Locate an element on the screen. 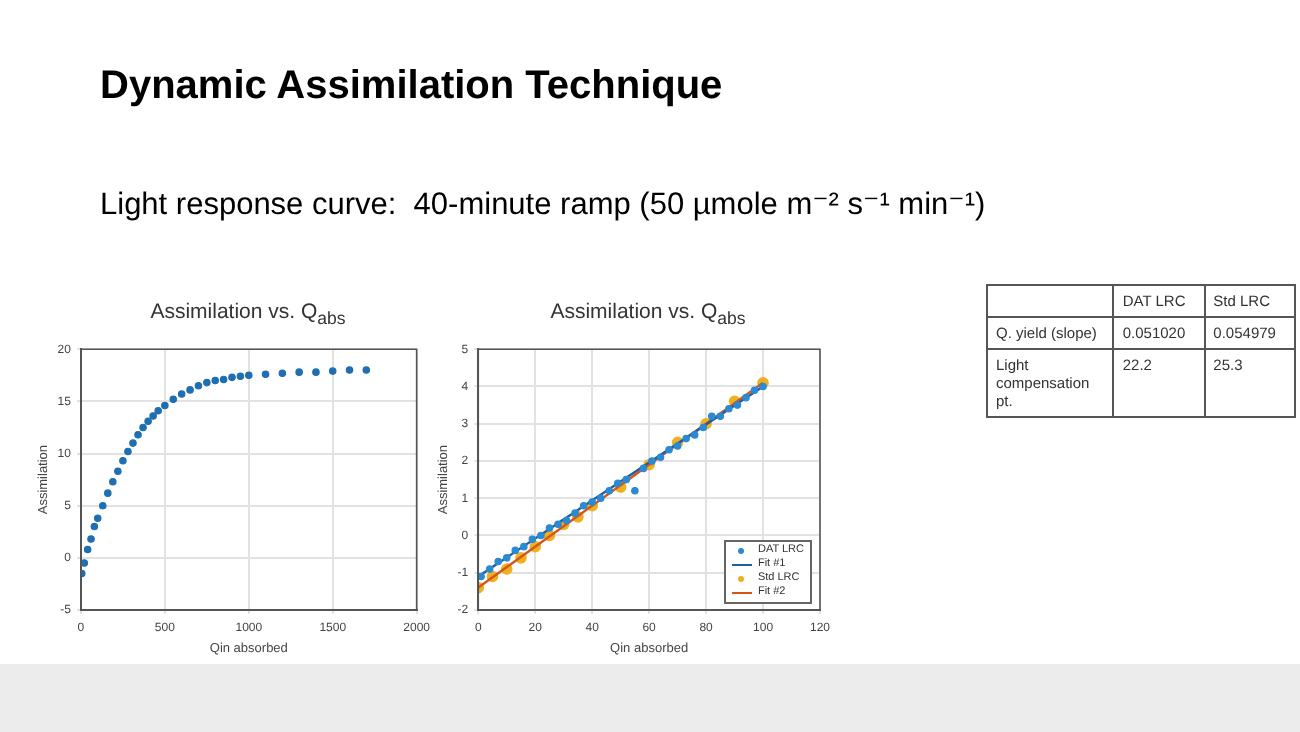  text: Dynamic Assimilation Technique is located at coordinates (412, 87).